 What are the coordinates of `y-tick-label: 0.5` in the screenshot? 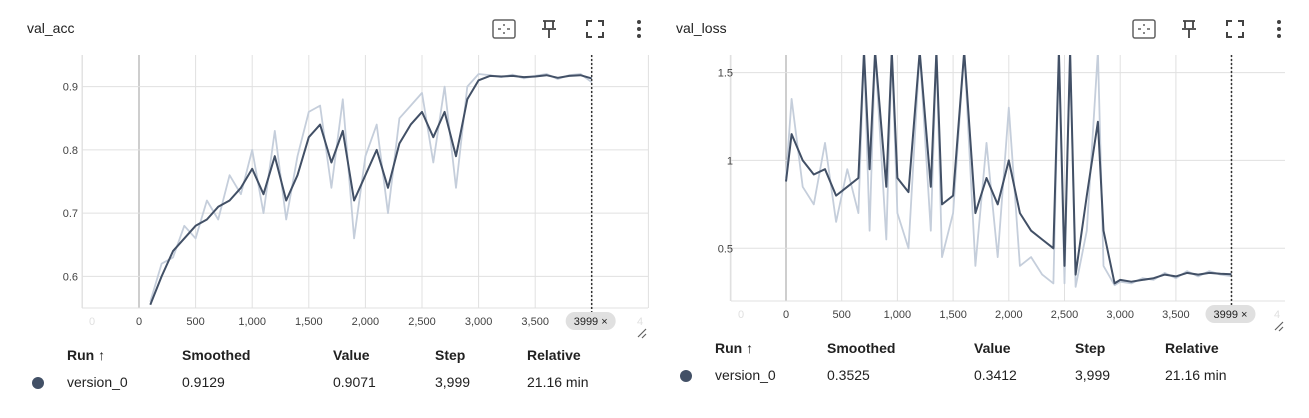 It's located at (725, 249).